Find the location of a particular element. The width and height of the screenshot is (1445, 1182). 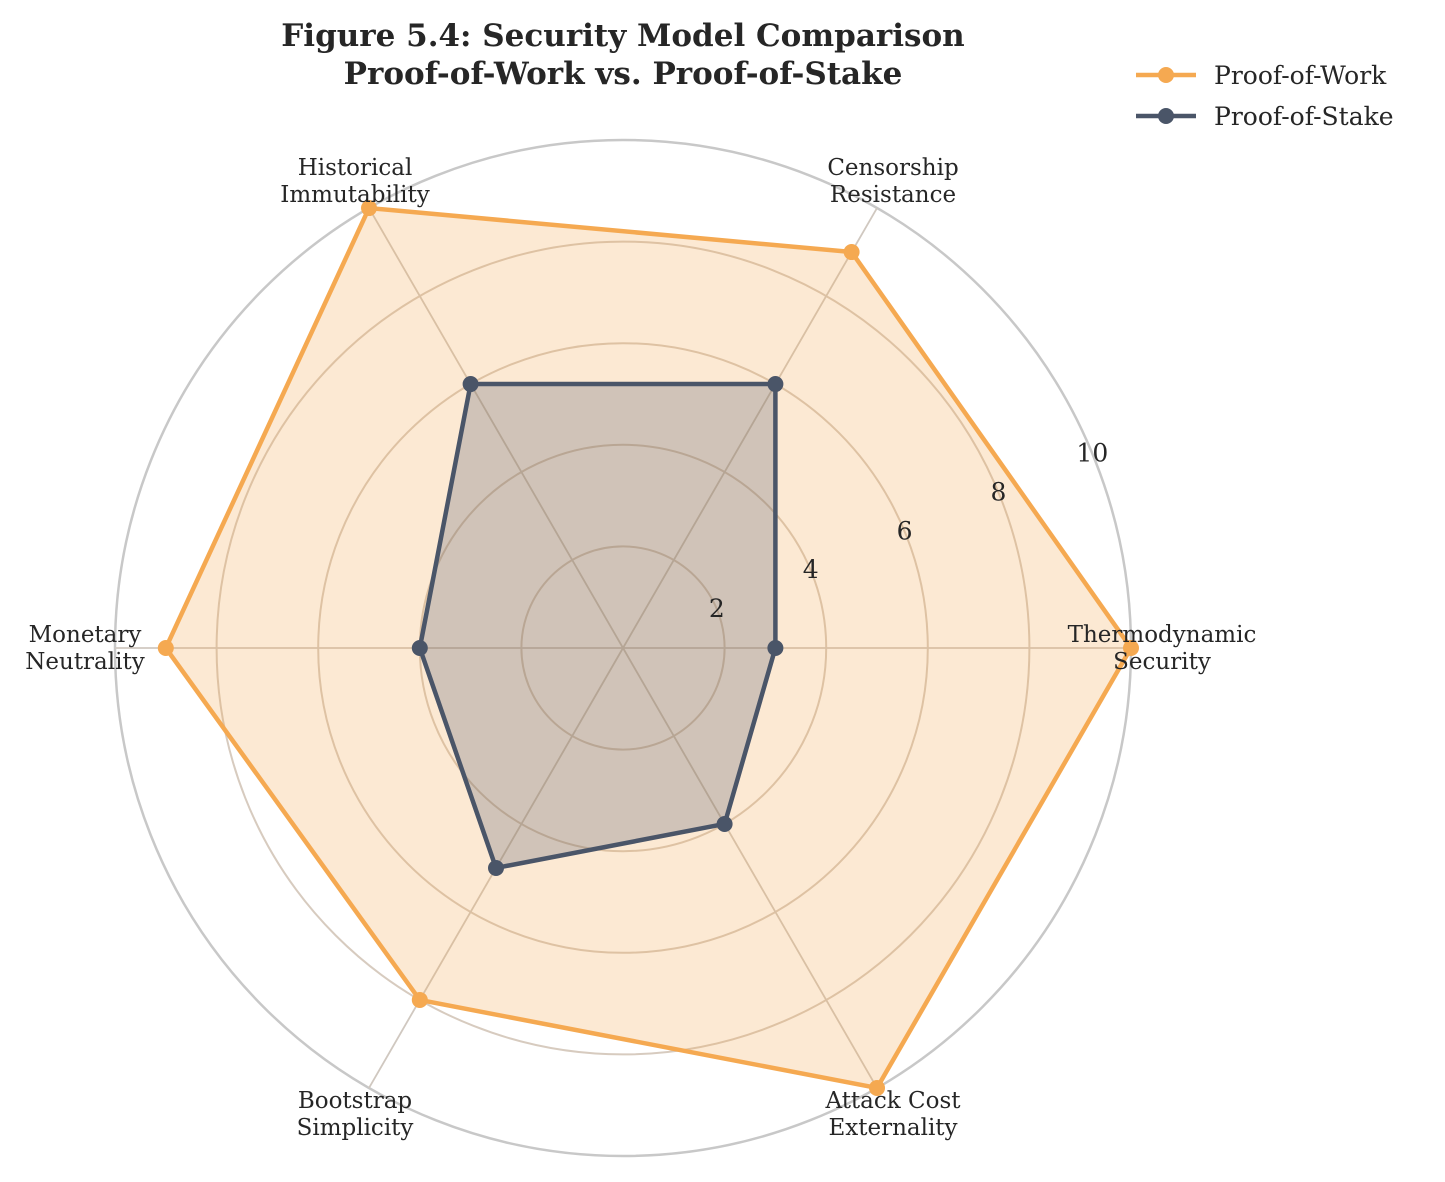

axis-label: Bootstrap Simplicity is located at coordinates (355, 1114).